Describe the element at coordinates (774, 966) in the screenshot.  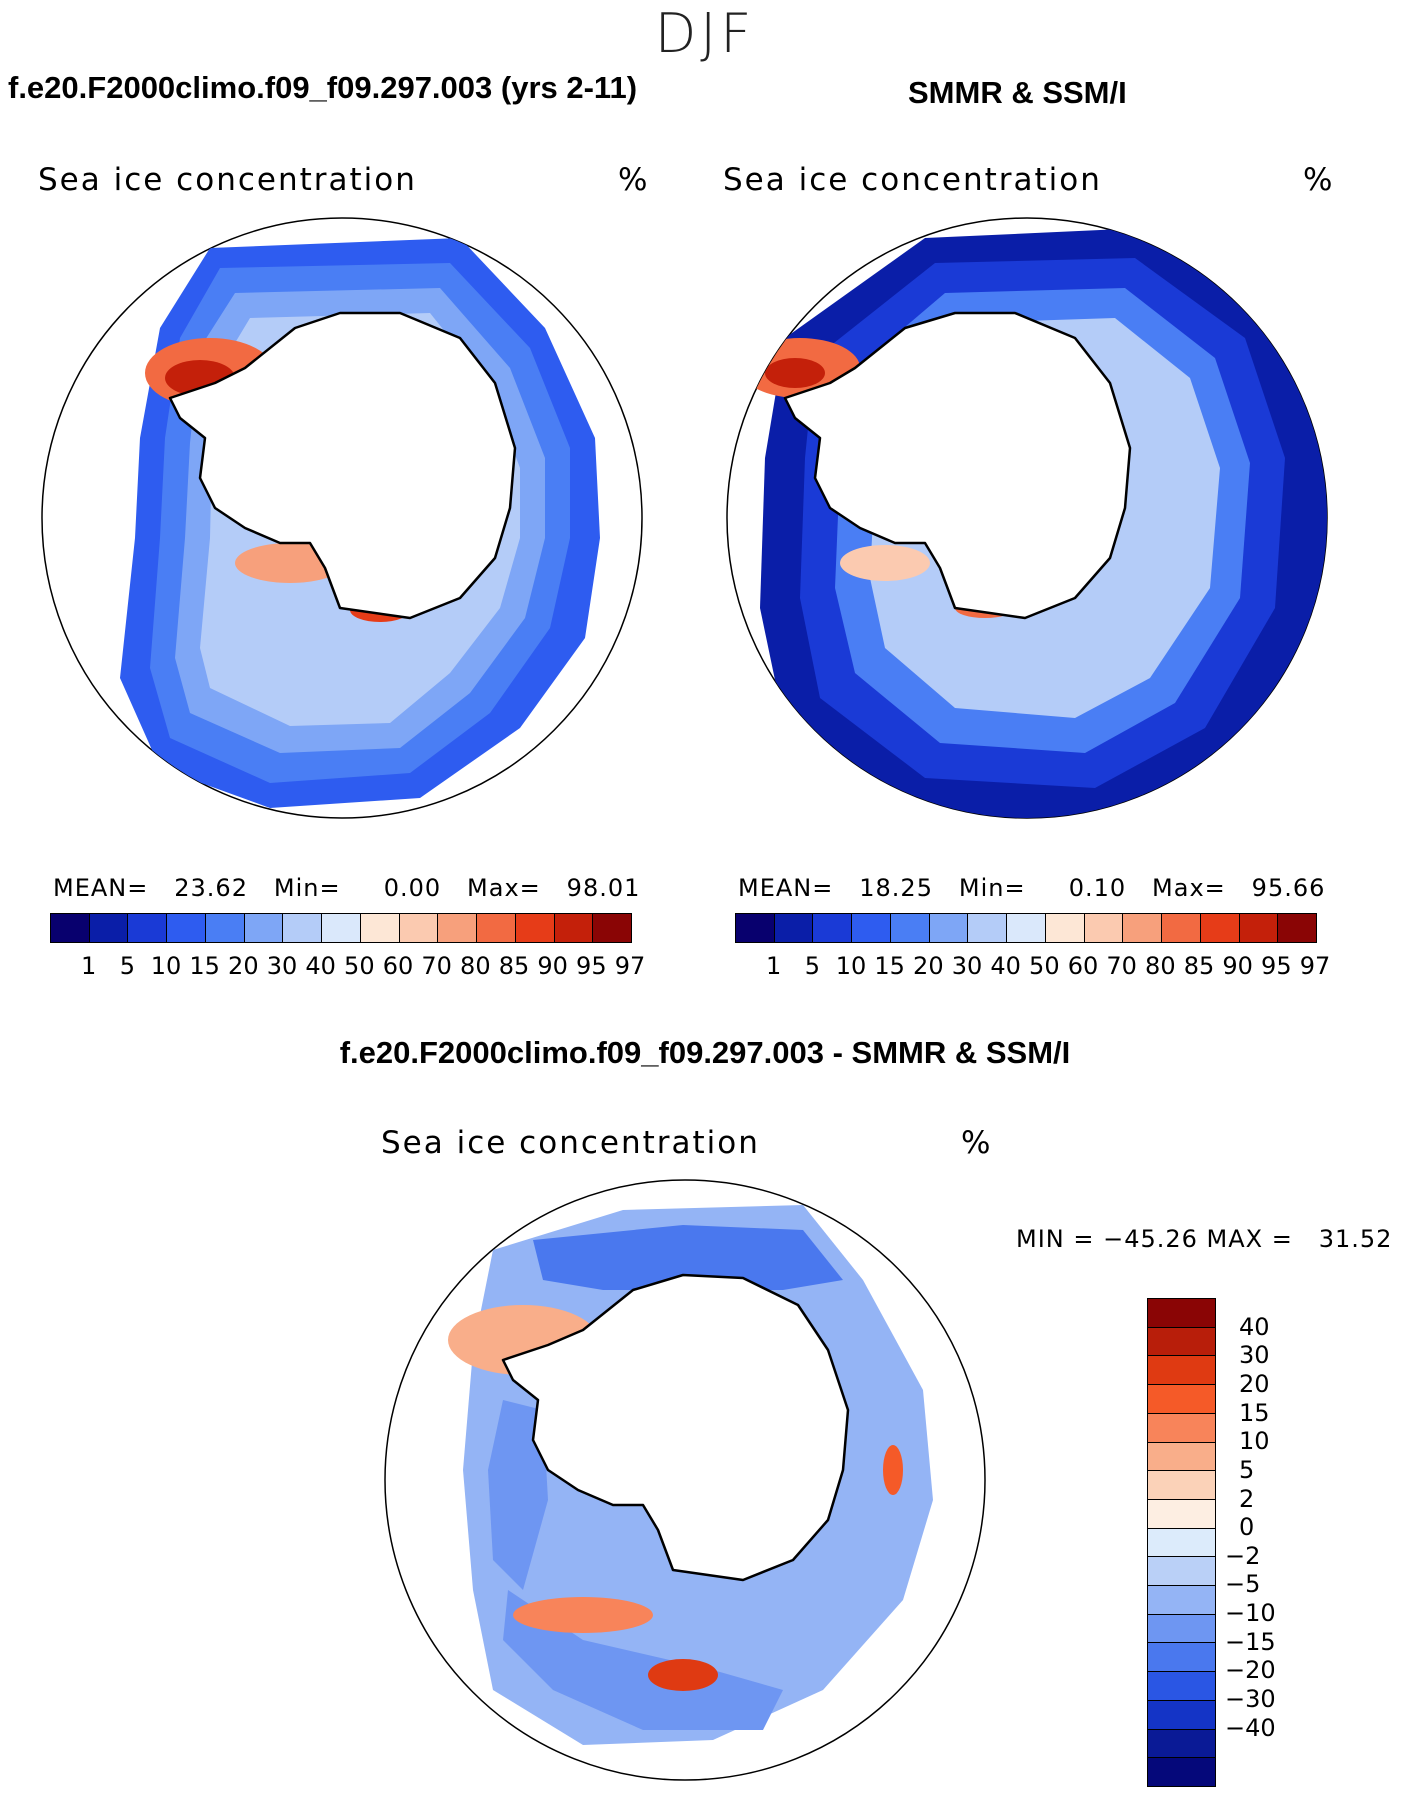
I see `colorbar-tick-label: 1` at that location.